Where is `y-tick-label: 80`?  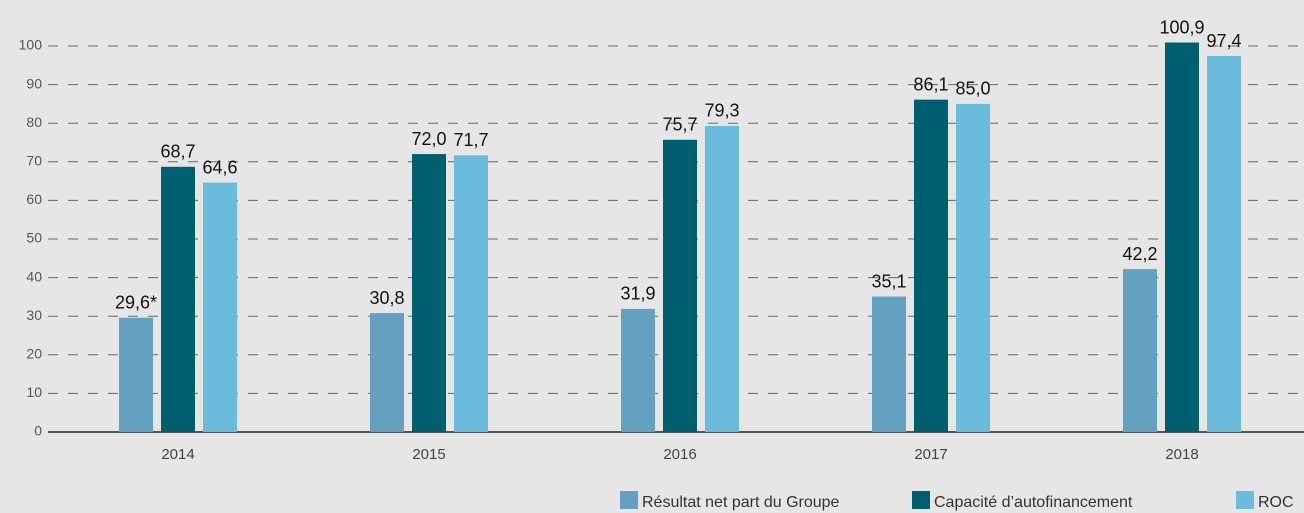
y-tick-label: 80 is located at coordinates (34, 122).